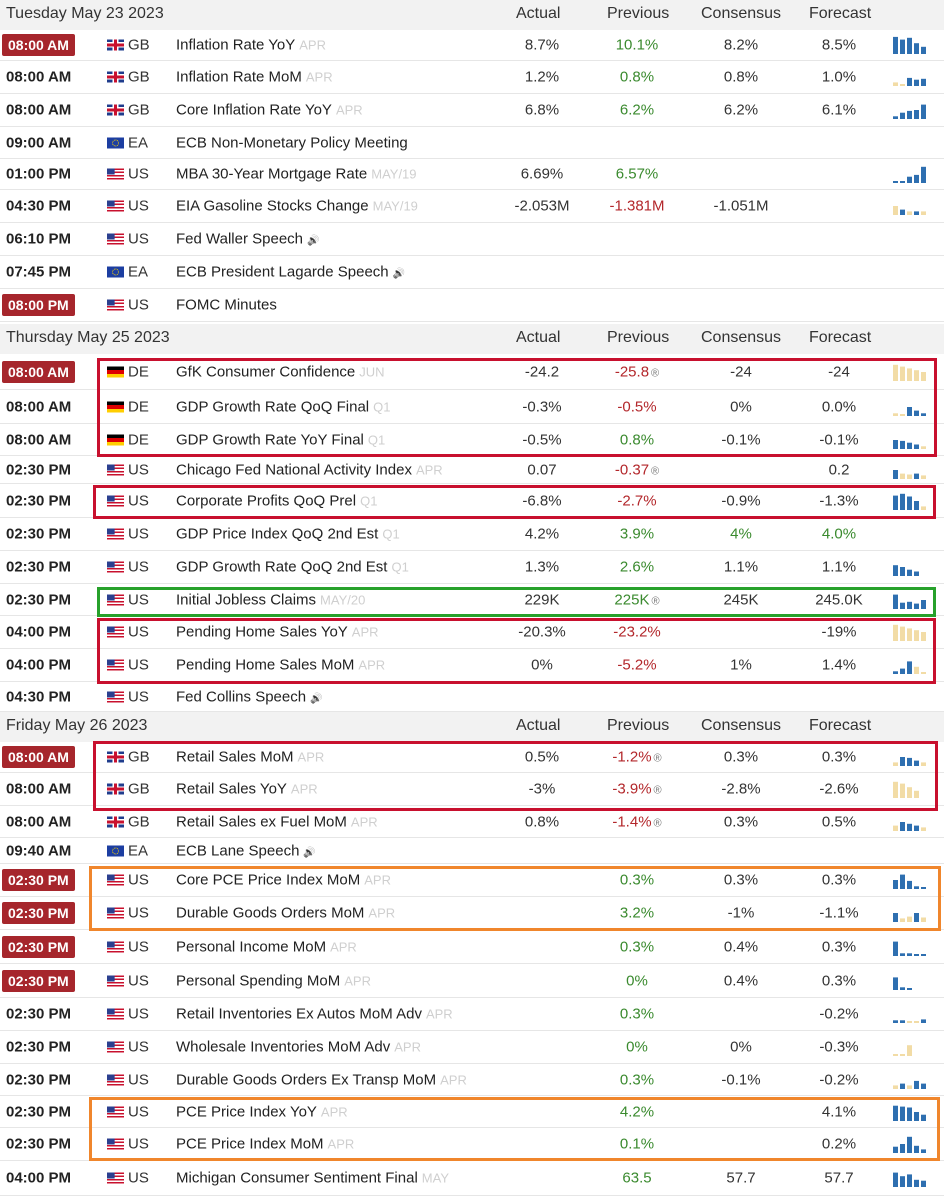 The width and height of the screenshot is (944, 1200). I want to click on event-name: Chicago Fed National Activity Index, so click(294, 469).